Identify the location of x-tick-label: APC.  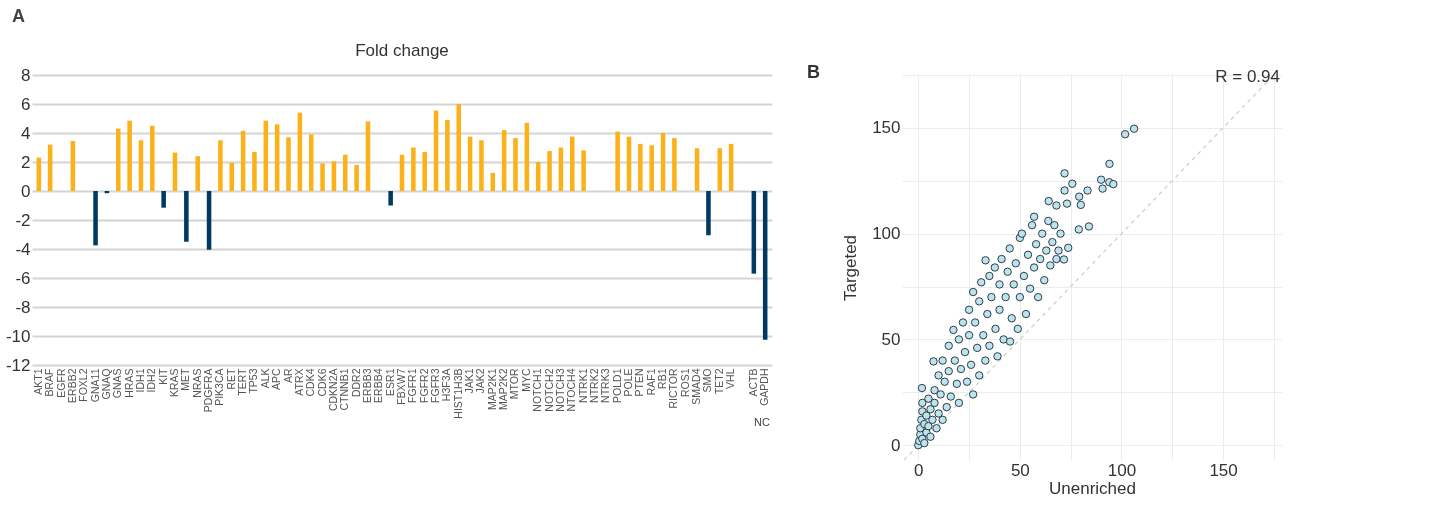
(276, 379).